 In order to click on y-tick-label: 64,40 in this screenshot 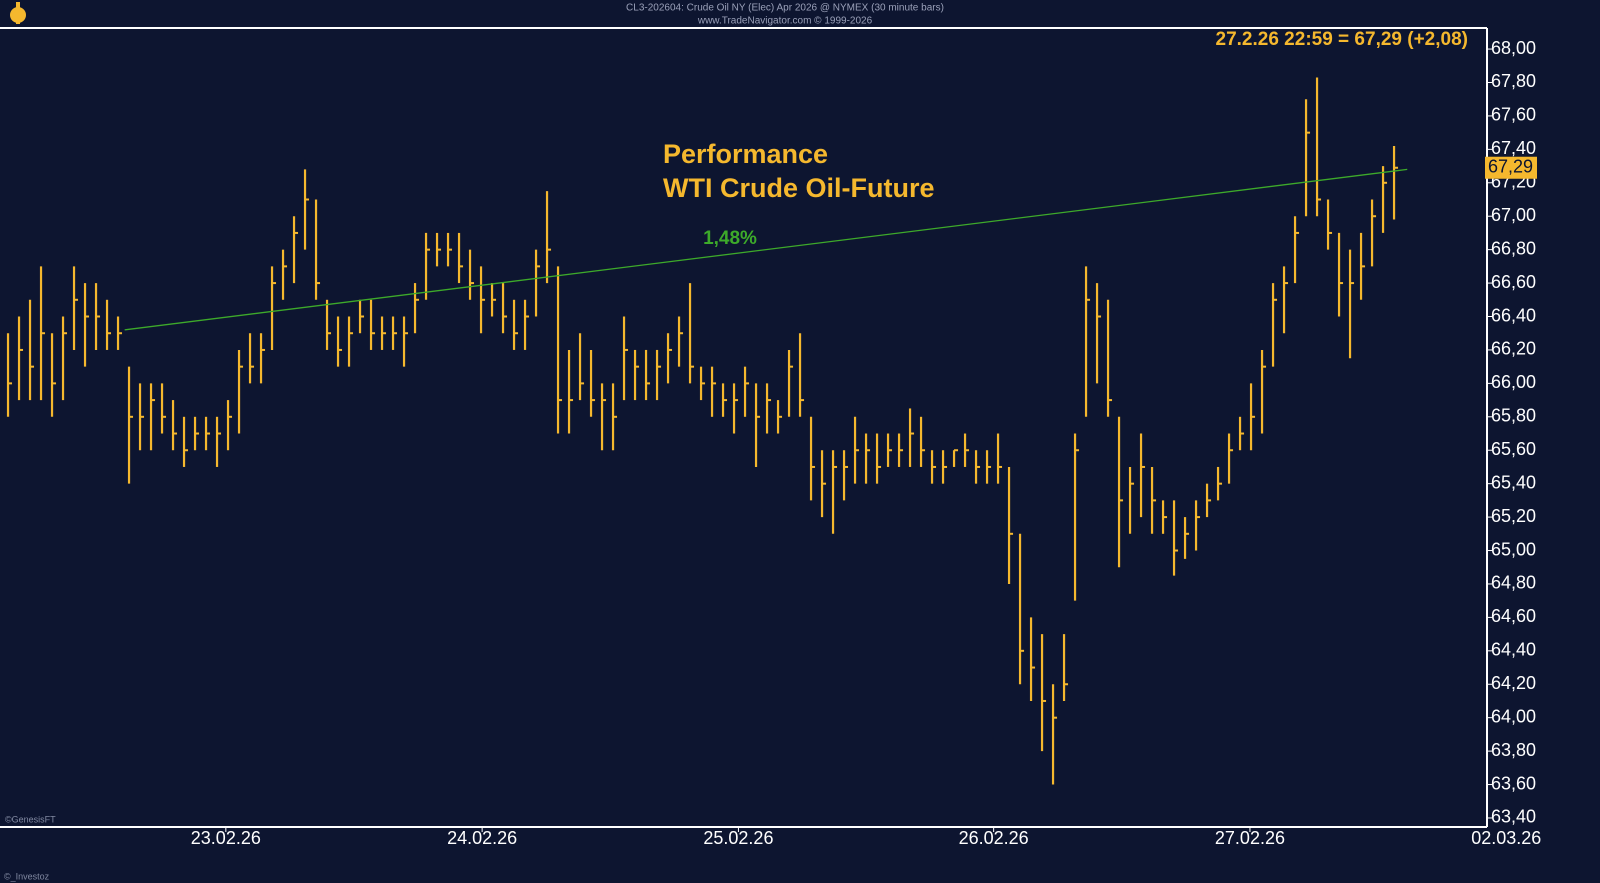, I will do `click(1513, 650)`.